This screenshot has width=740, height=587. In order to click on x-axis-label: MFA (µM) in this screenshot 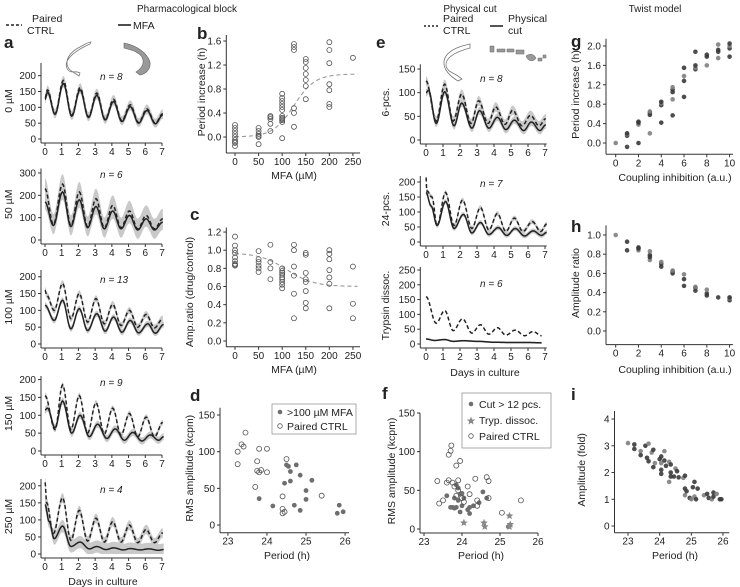, I will do `click(294, 176)`.